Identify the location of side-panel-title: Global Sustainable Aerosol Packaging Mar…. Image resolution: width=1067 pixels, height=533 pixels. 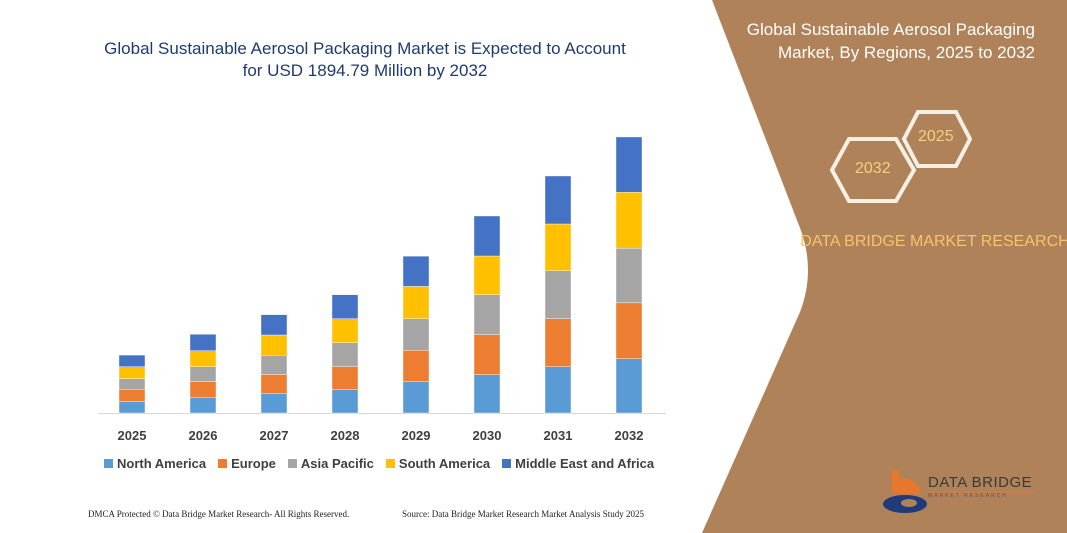
(890, 41).